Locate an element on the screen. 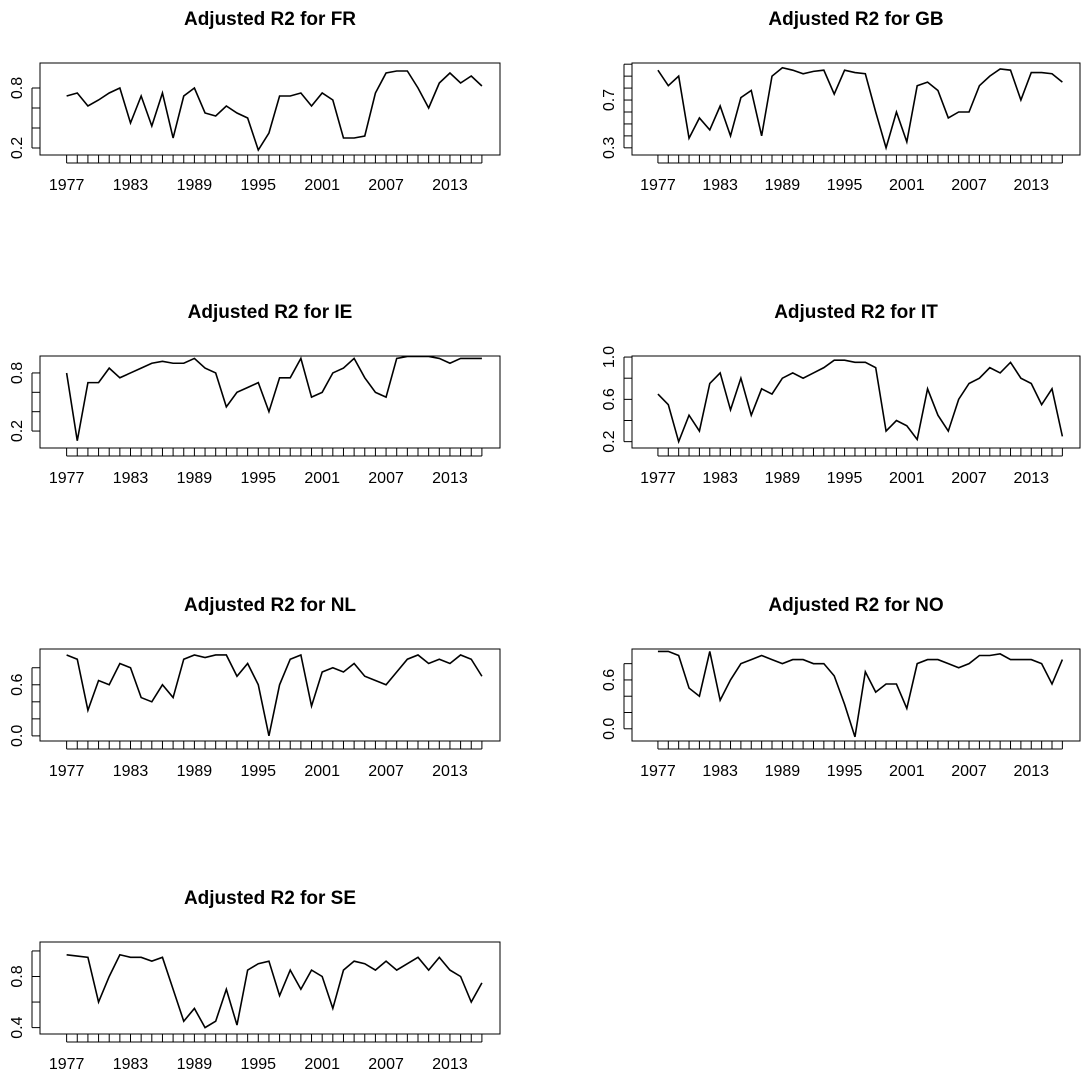 This screenshot has height=1079, width=1084. y-tick-label: 0.4 is located at coordinates (17, 1027).